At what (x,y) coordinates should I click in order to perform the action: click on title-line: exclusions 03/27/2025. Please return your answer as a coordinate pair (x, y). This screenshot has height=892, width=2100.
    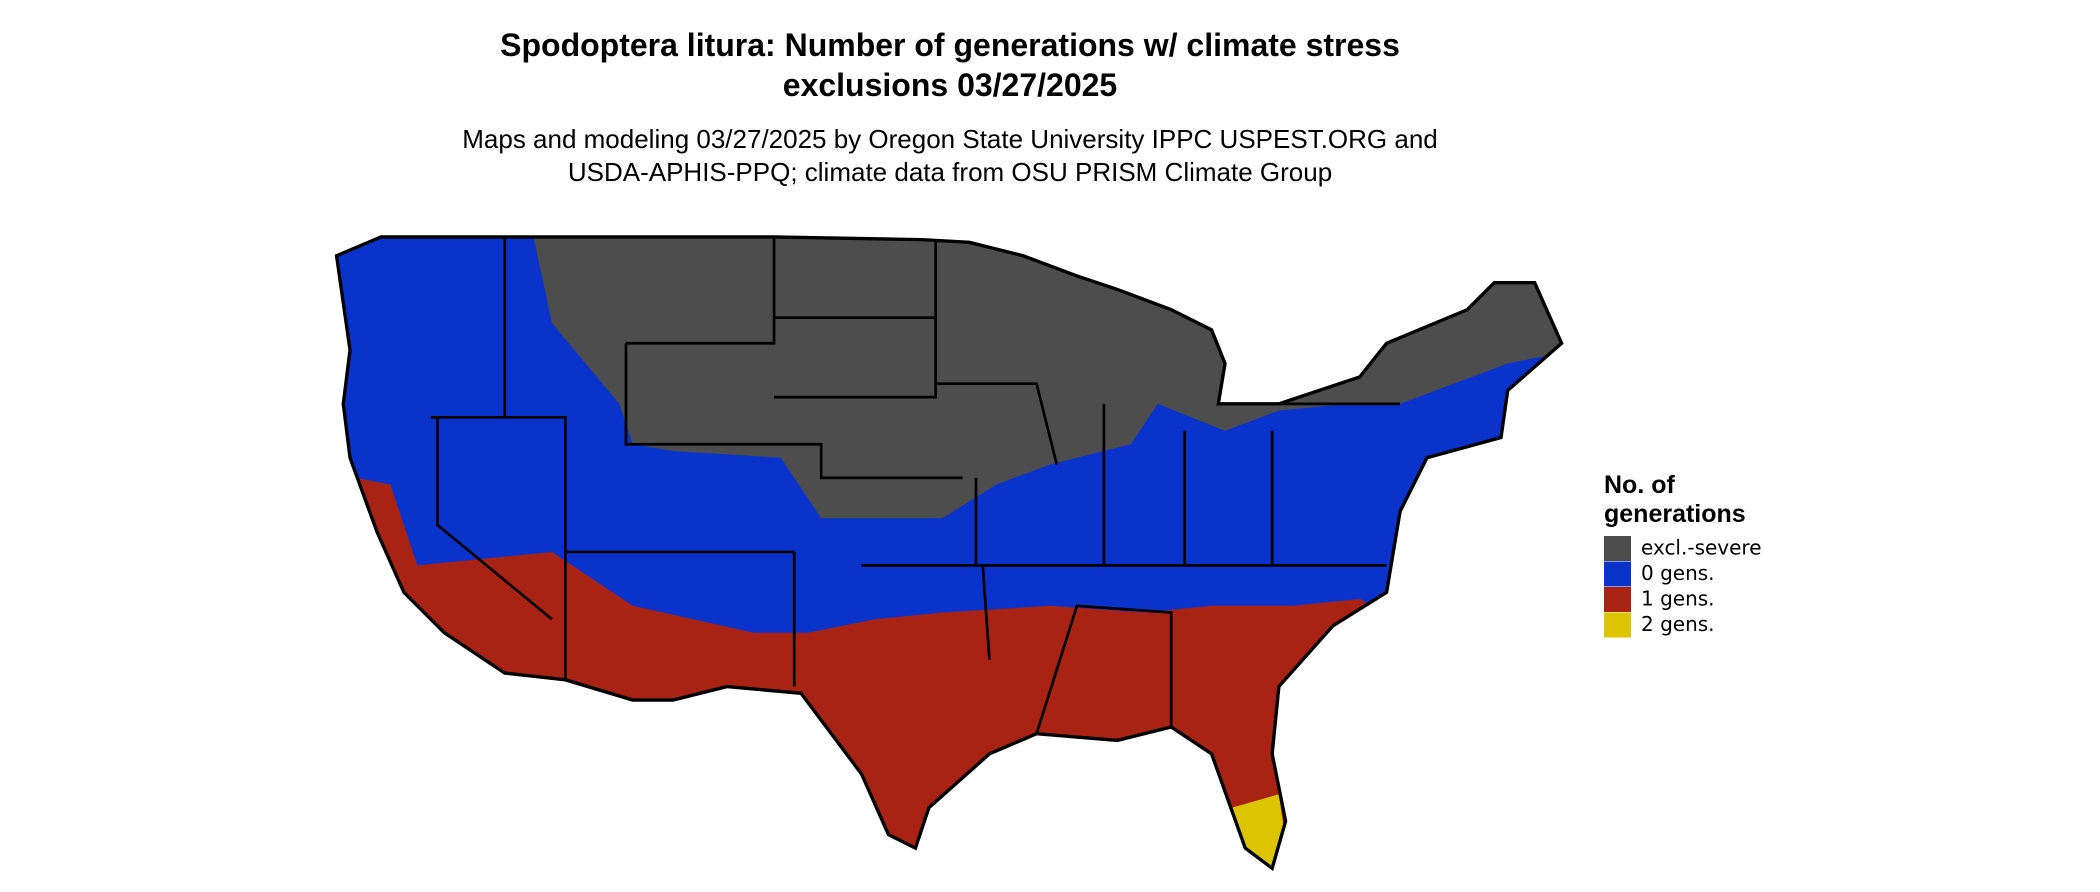
    Looking at the image, I should click on (950, 85).